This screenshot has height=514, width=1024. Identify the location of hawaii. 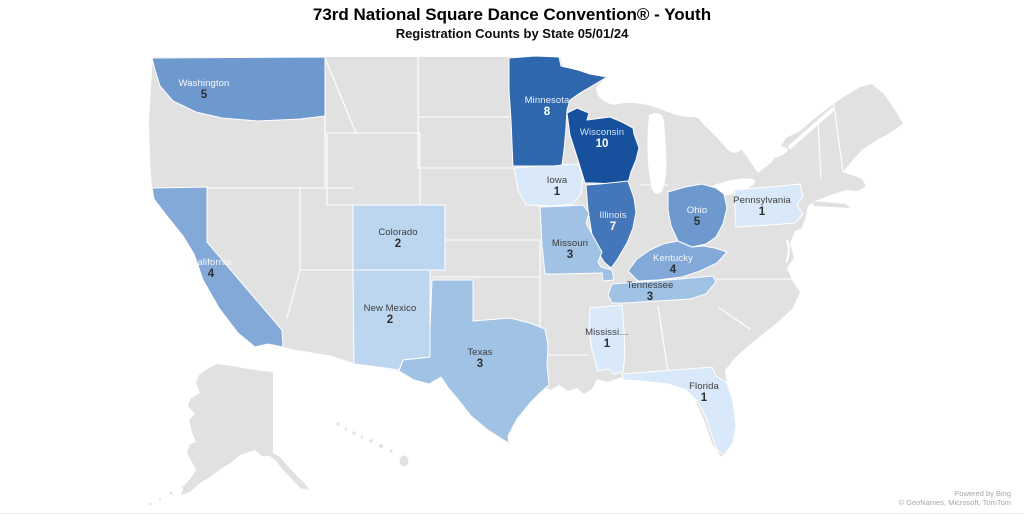
(372, 444).